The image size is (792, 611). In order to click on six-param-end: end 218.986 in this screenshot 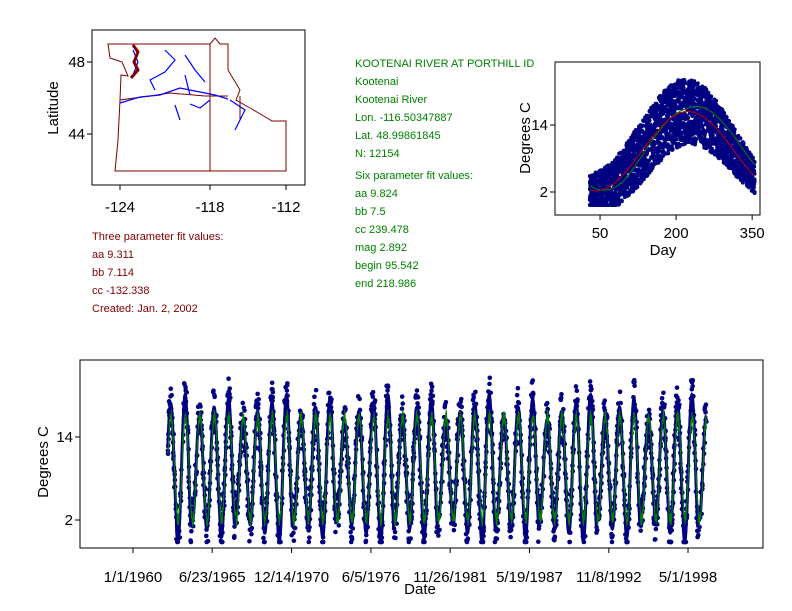, I will do `click(386, 284)`.